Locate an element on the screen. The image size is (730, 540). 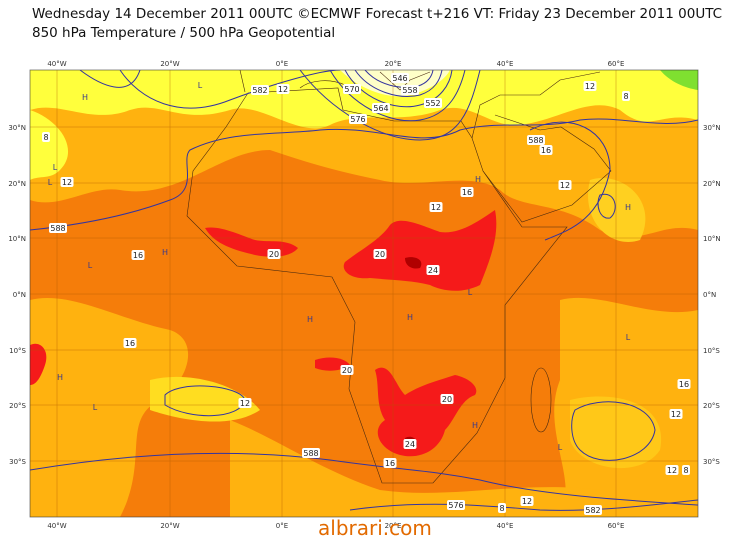
contour-label: 24 is located at coordinates (433, 270).